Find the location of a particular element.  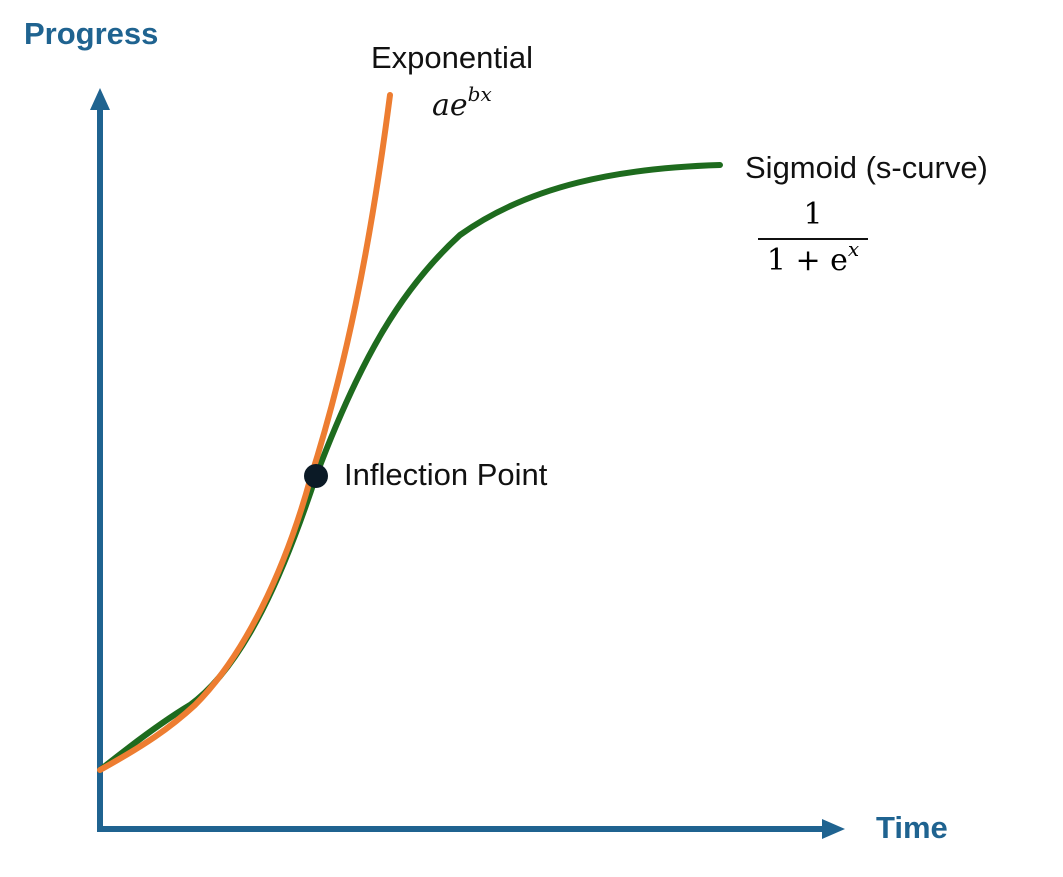

exponential-formula: aebx is located at coordinates (462, 103).